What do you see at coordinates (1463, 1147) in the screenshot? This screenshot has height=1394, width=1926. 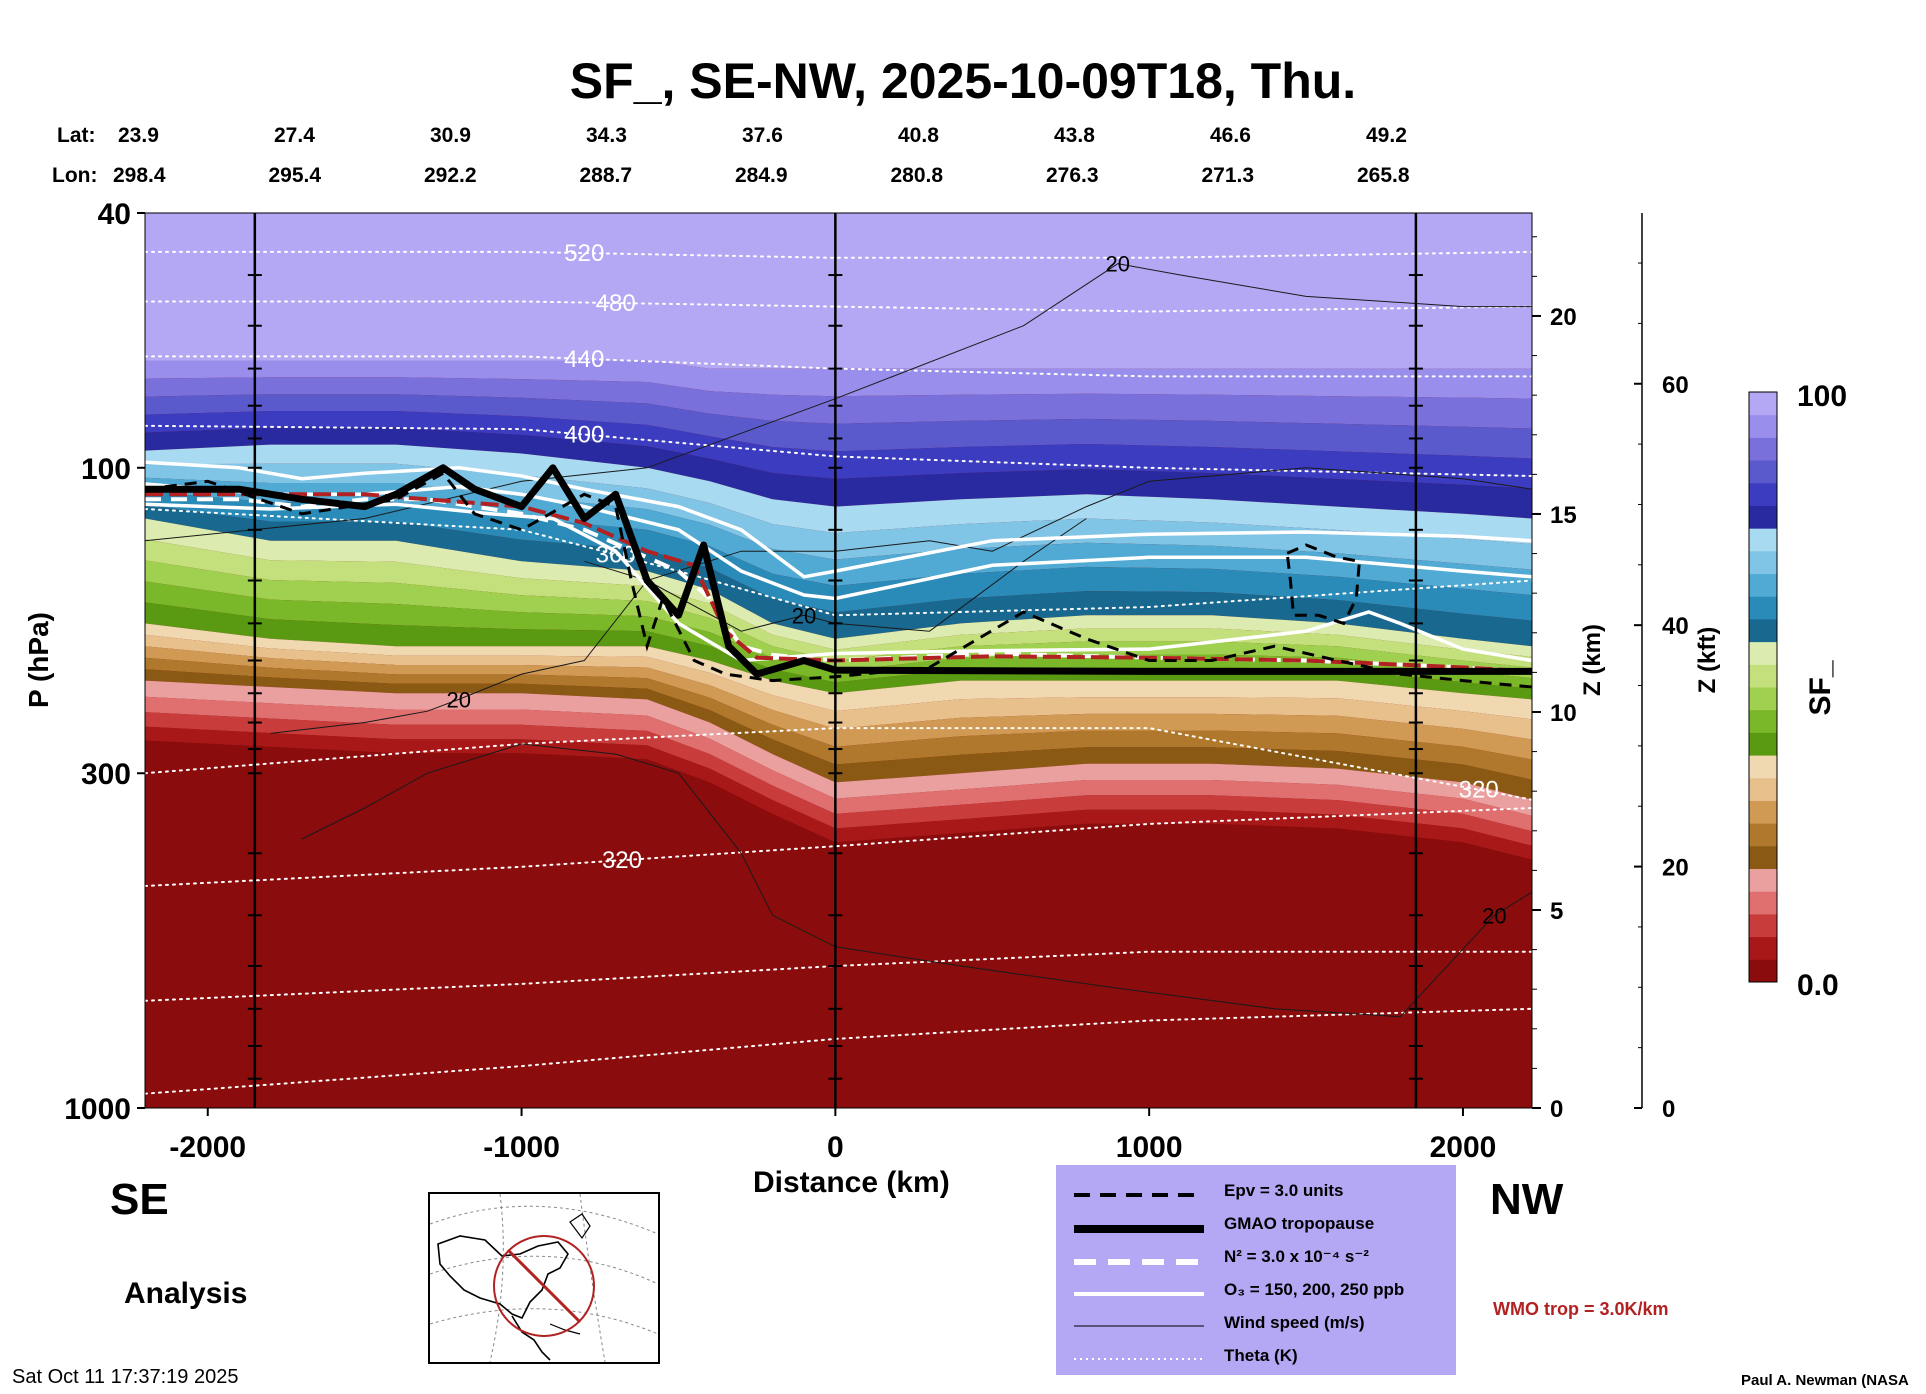 I see `x-tick-label: 2000` at bounding box center [1463, 1147].